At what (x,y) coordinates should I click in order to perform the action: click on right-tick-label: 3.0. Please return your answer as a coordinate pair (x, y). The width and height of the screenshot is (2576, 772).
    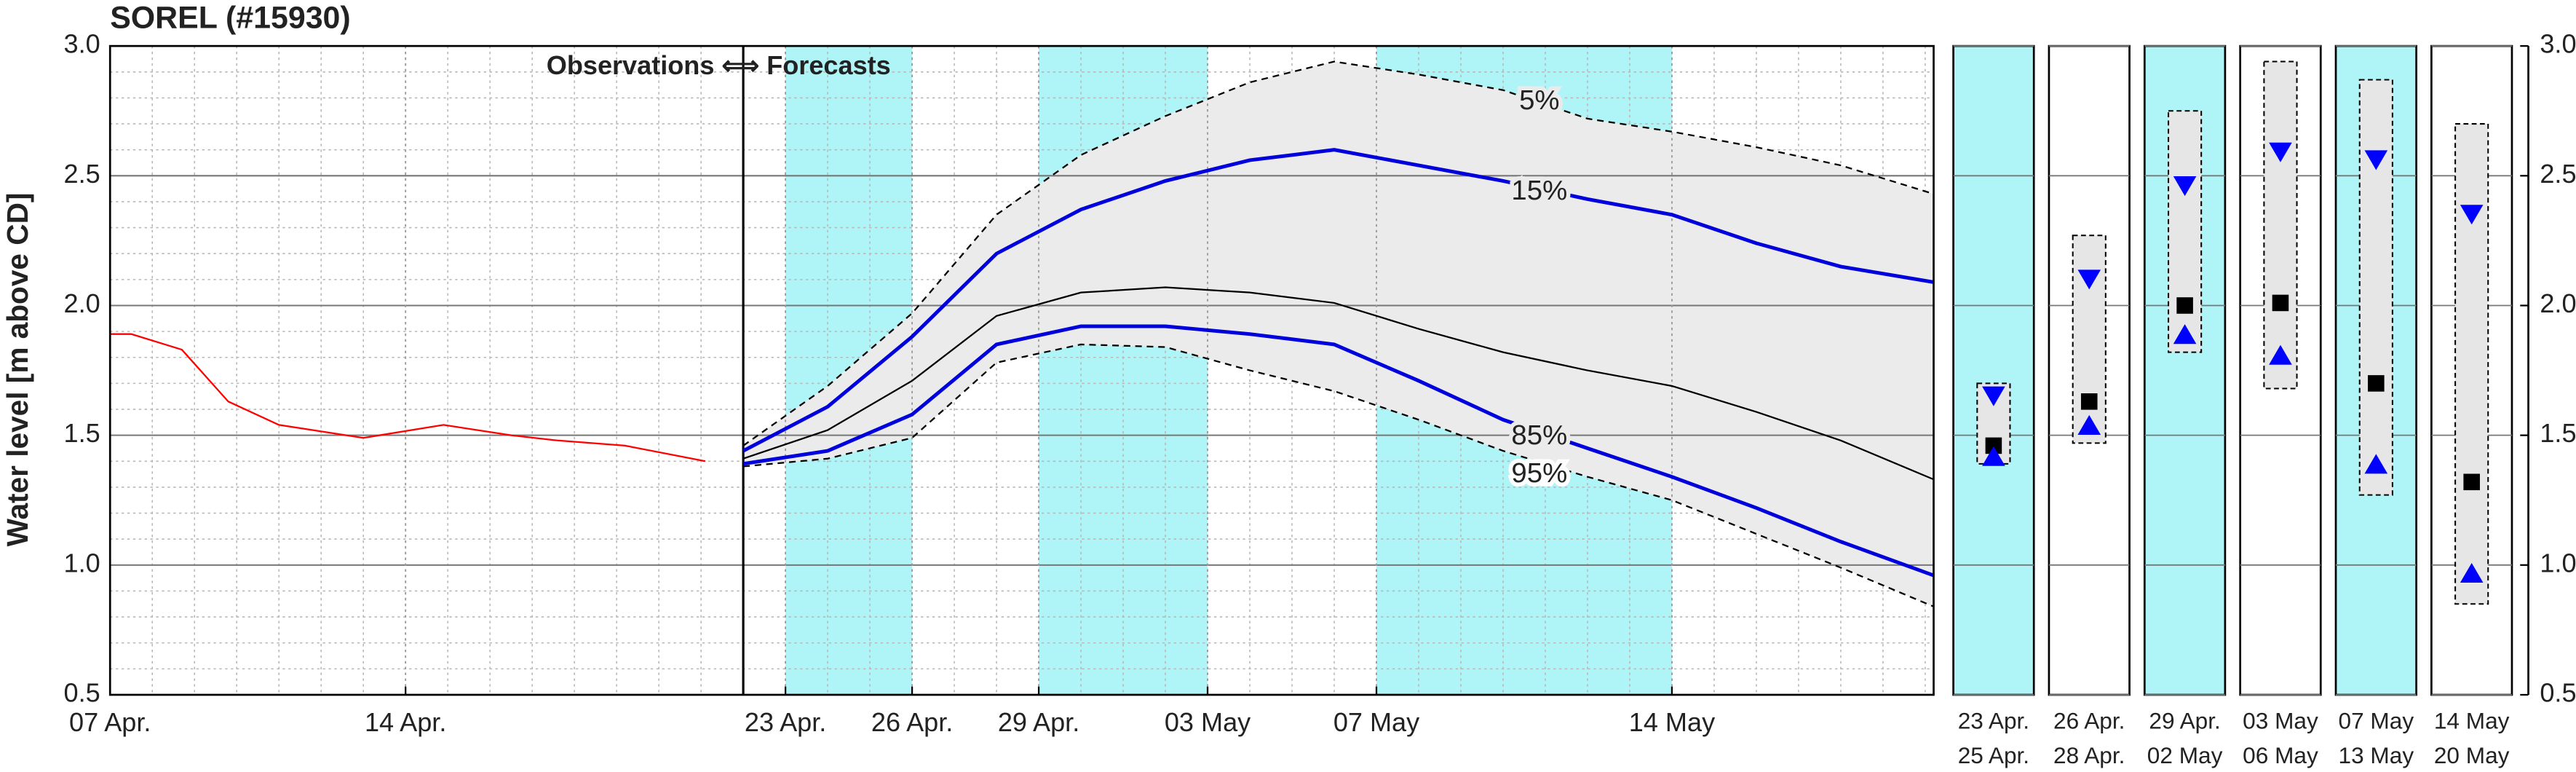
    Looking at the image, I should click on (2558, 44).